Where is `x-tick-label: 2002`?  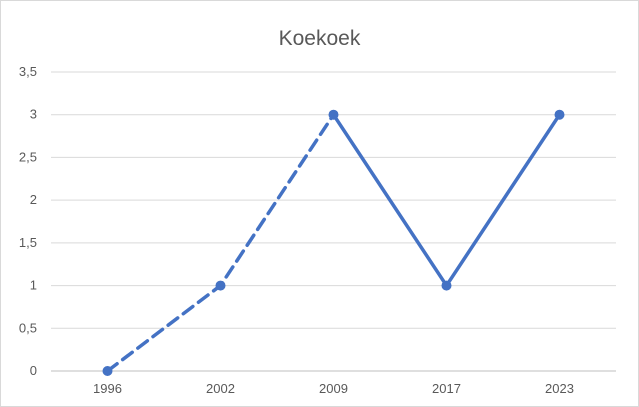
x-tick-label: 2002 is located at coordinates (220, 388).